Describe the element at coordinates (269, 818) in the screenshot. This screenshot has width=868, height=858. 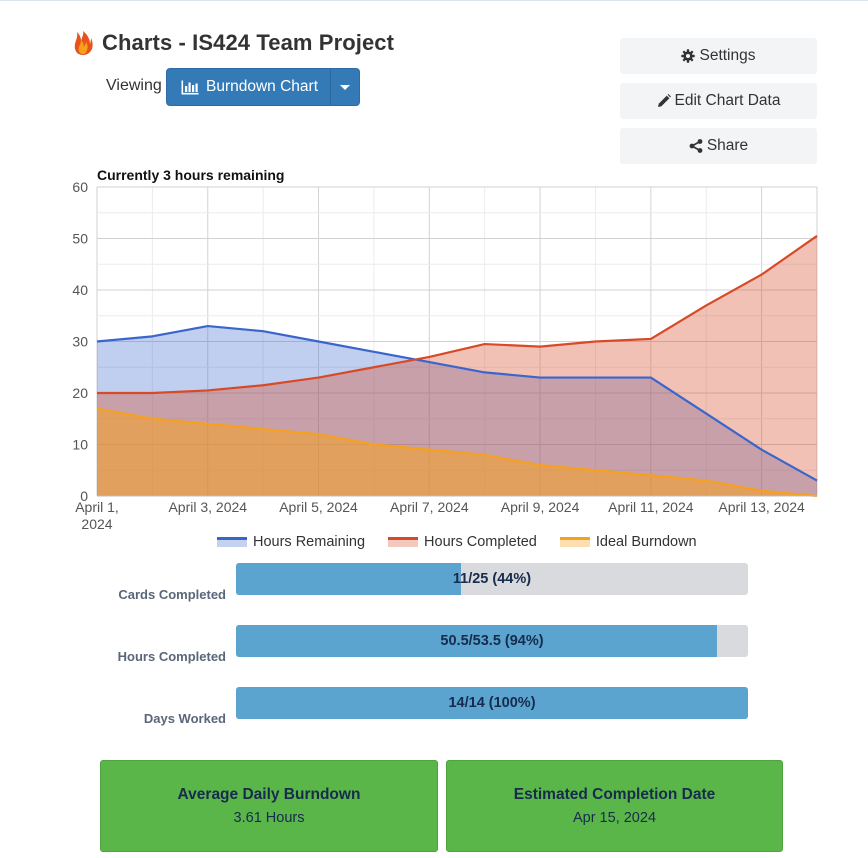
I see `card-value-average-daily-burndown: 3.61 Hours` at that location.